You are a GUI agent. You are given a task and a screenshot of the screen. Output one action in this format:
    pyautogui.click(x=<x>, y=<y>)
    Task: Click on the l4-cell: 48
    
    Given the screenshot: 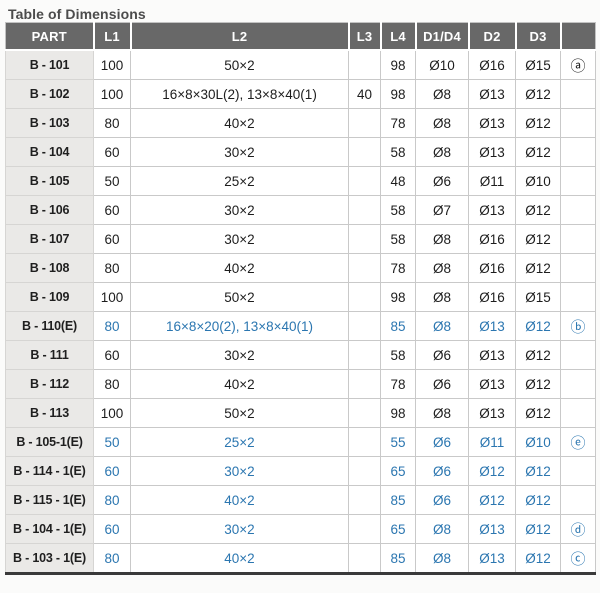 What is the action you would take?
    pyautogui.click(x=398, y=181)
    